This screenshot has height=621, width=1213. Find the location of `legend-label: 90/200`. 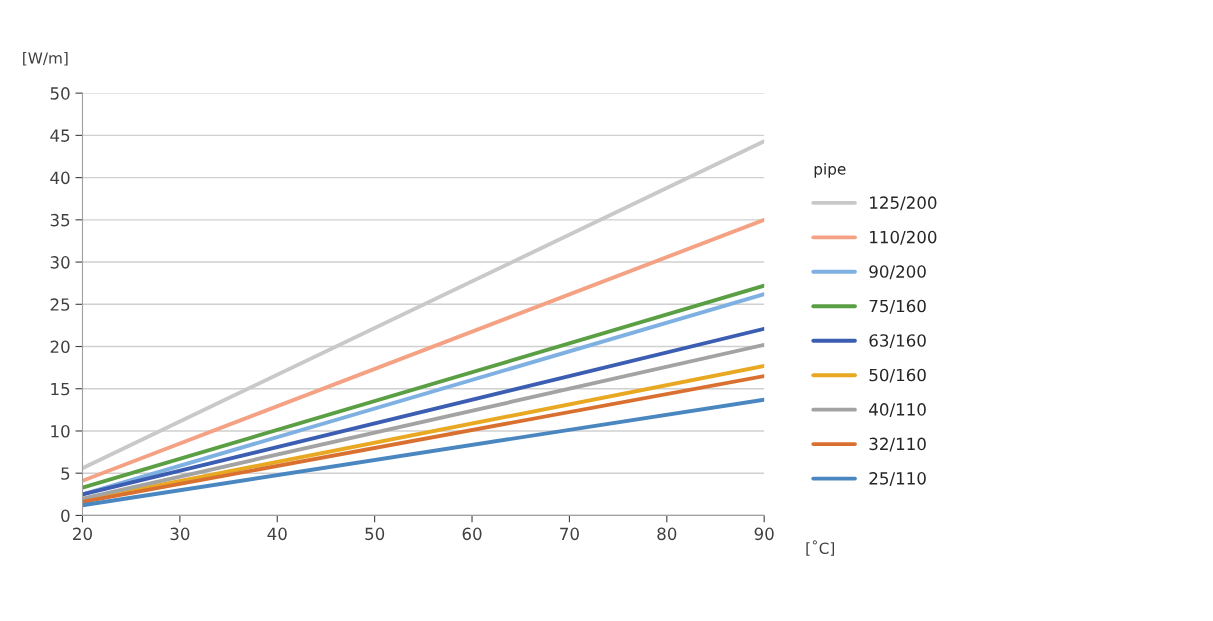

legend-label: 90/200 is located at coordinates (897, 272).